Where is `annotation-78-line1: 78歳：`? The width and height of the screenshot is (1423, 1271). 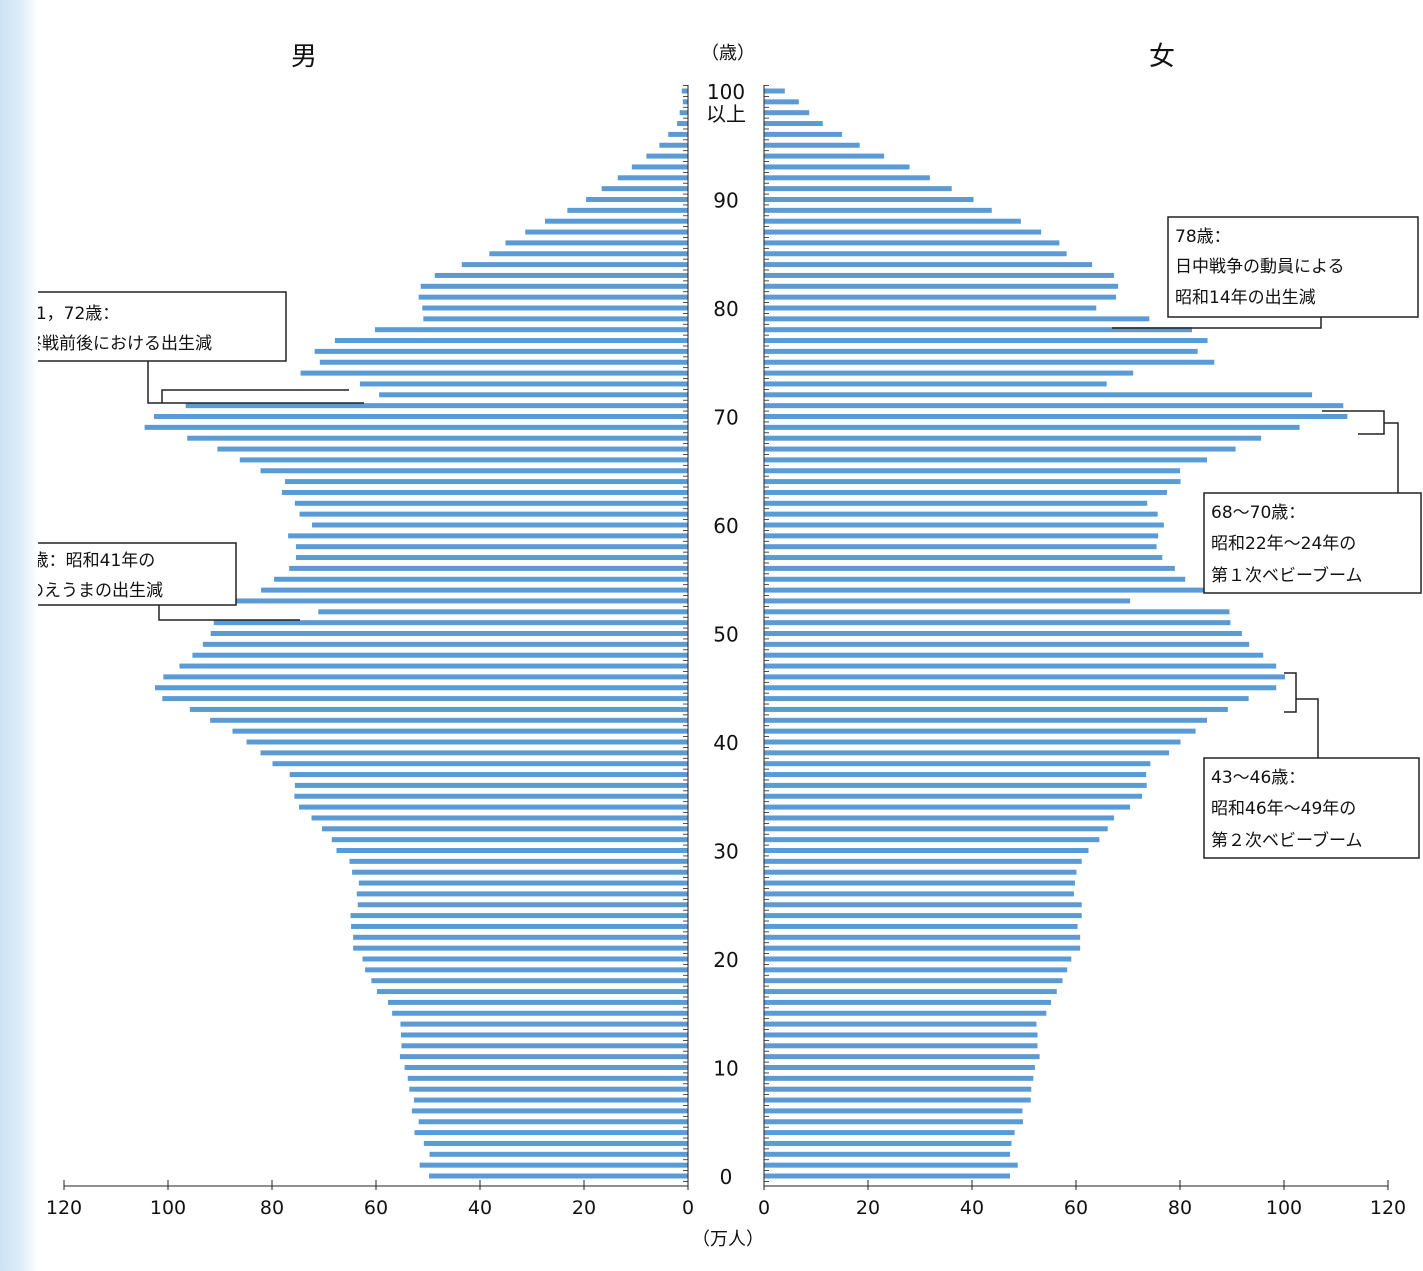
annotation-78-line1: 78歳： is located at coordinates (1203, 237).